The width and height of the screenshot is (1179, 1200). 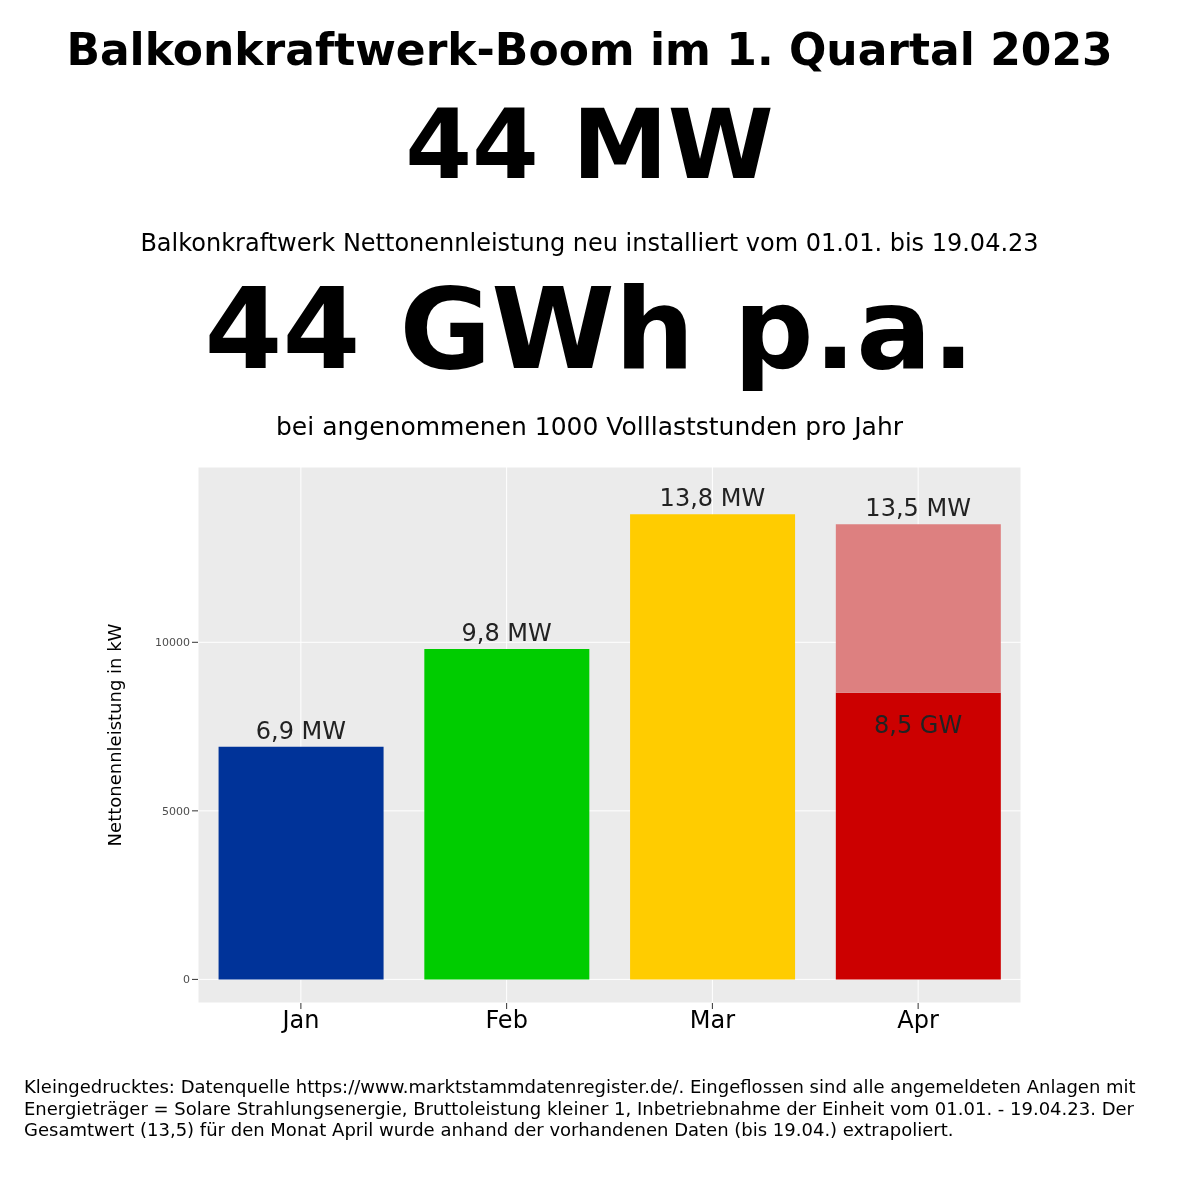 I want to click on y-tick-label: 10000, so click(x=172, y=643).